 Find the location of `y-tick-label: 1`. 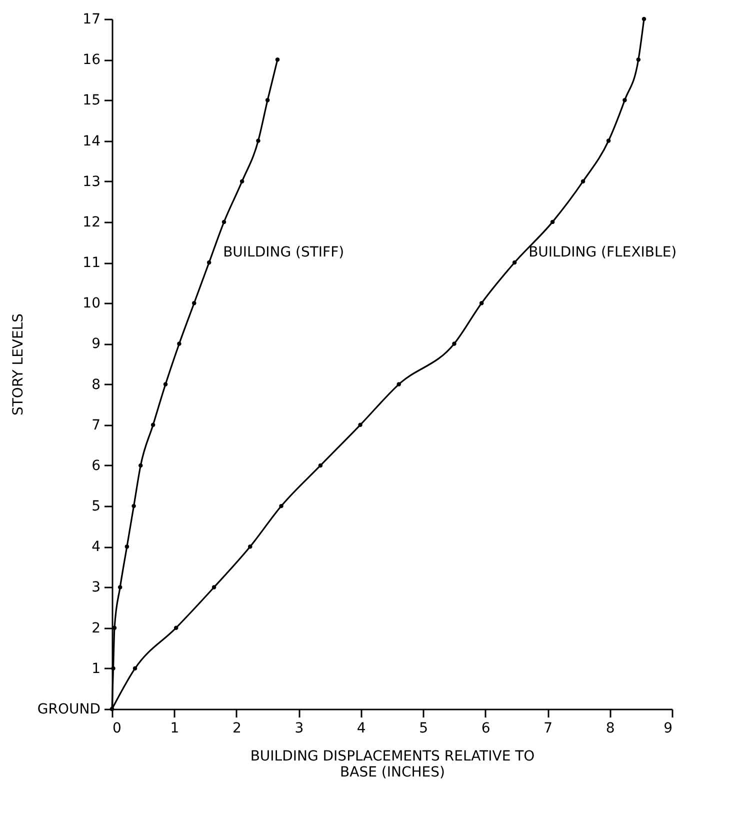

y-tick-label: 1 is located at coordinates (96, 668).